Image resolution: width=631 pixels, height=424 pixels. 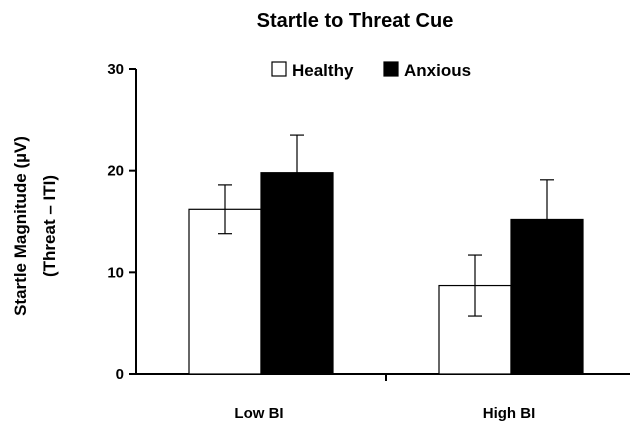 I want to click on y-tick-label: 30, so click(x=115, y=69).